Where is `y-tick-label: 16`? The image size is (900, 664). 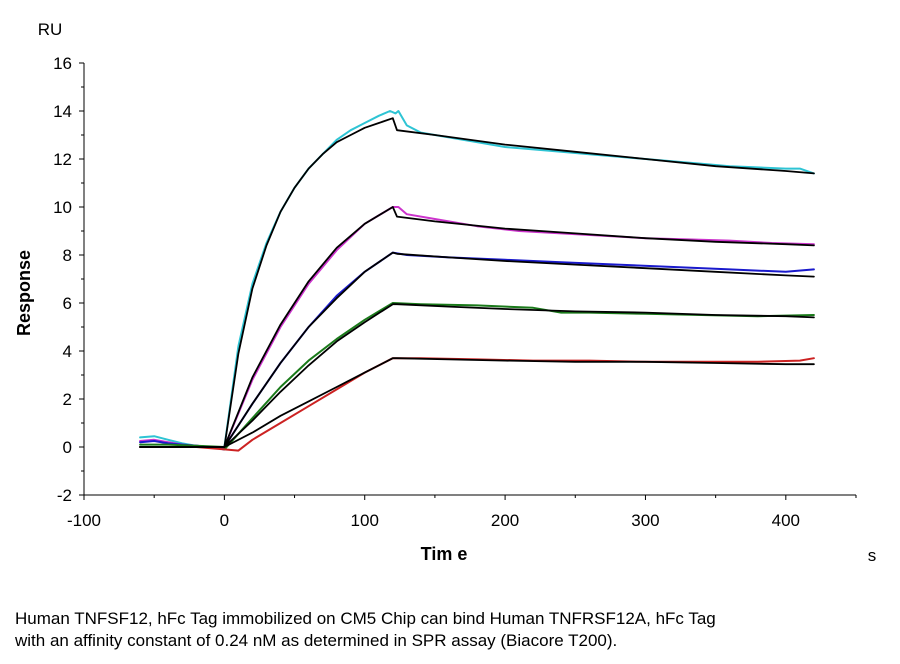 y-tick-label: 16 is located at coordinates (62, 63).